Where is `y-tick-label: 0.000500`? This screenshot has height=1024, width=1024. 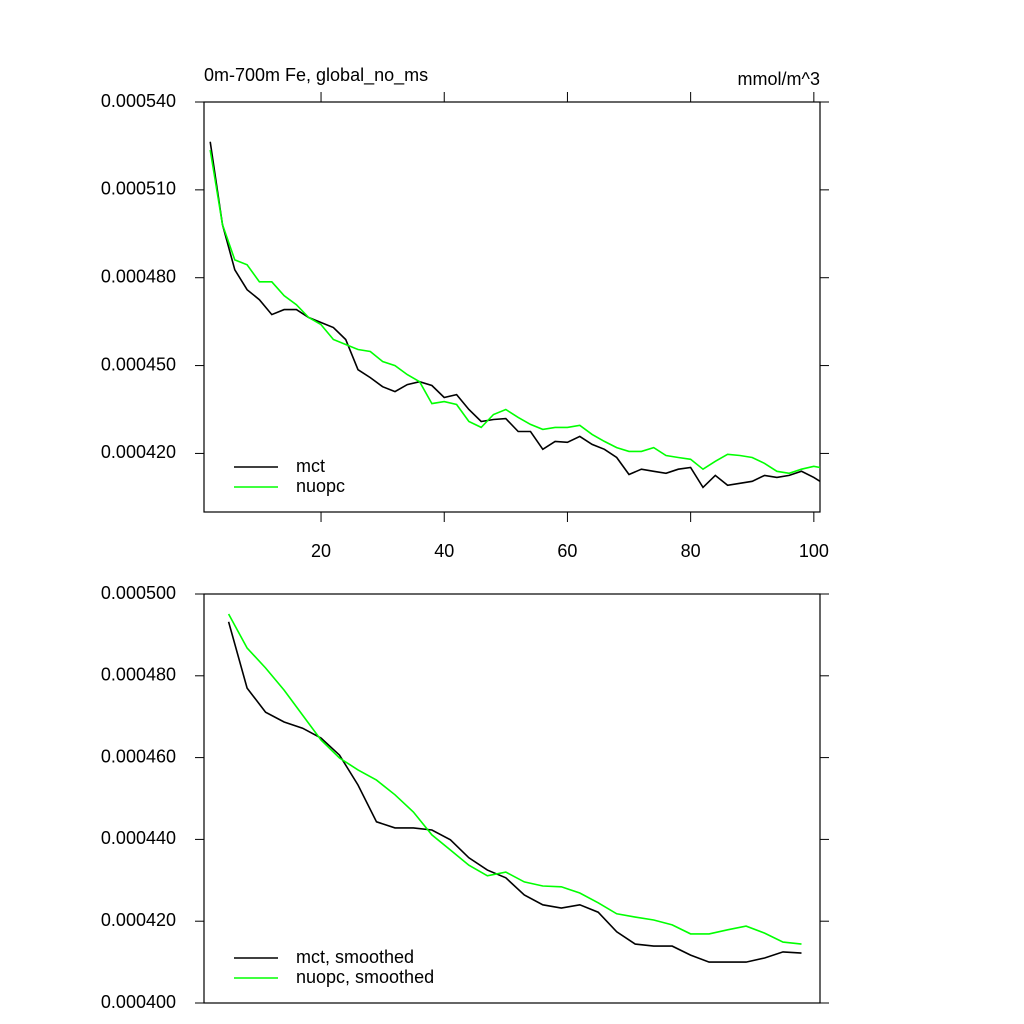 y-tick-label: 0.000500 is located at coordinates (138, 593).